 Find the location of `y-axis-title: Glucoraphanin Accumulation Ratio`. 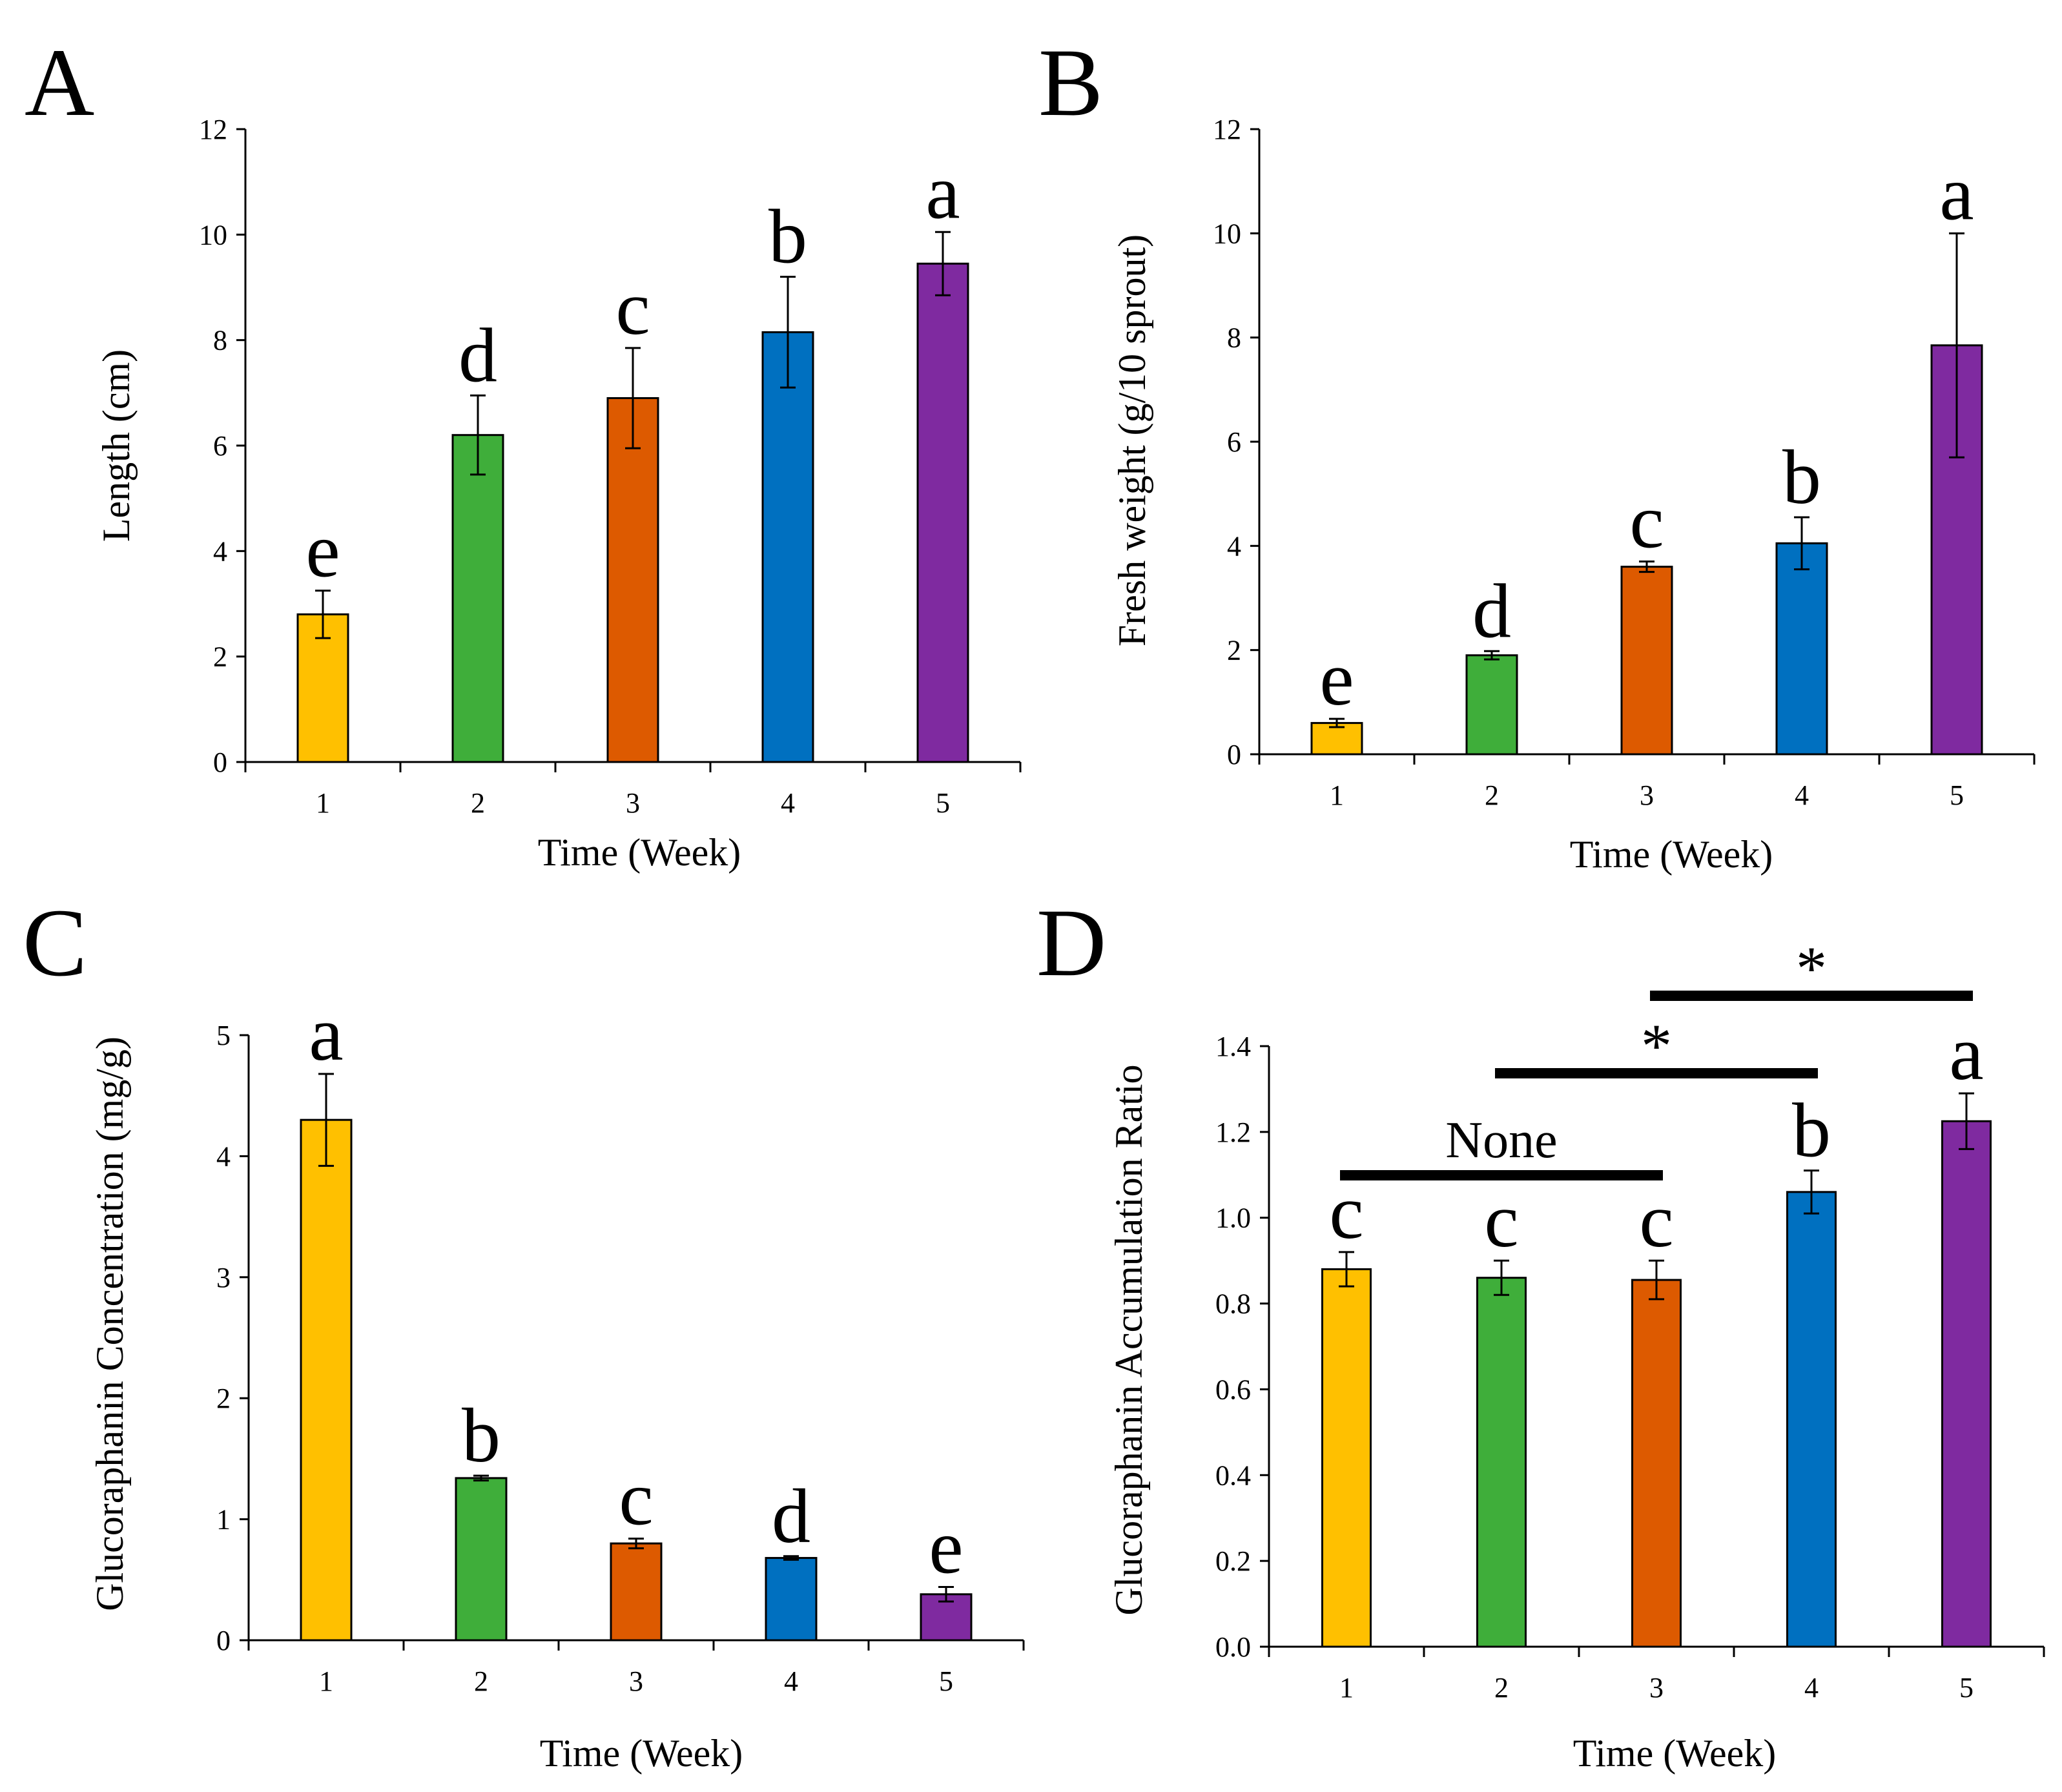

y-axis-title: Glucoraphanin Accumulation Ratio is located at coordinates (1129, 1339).